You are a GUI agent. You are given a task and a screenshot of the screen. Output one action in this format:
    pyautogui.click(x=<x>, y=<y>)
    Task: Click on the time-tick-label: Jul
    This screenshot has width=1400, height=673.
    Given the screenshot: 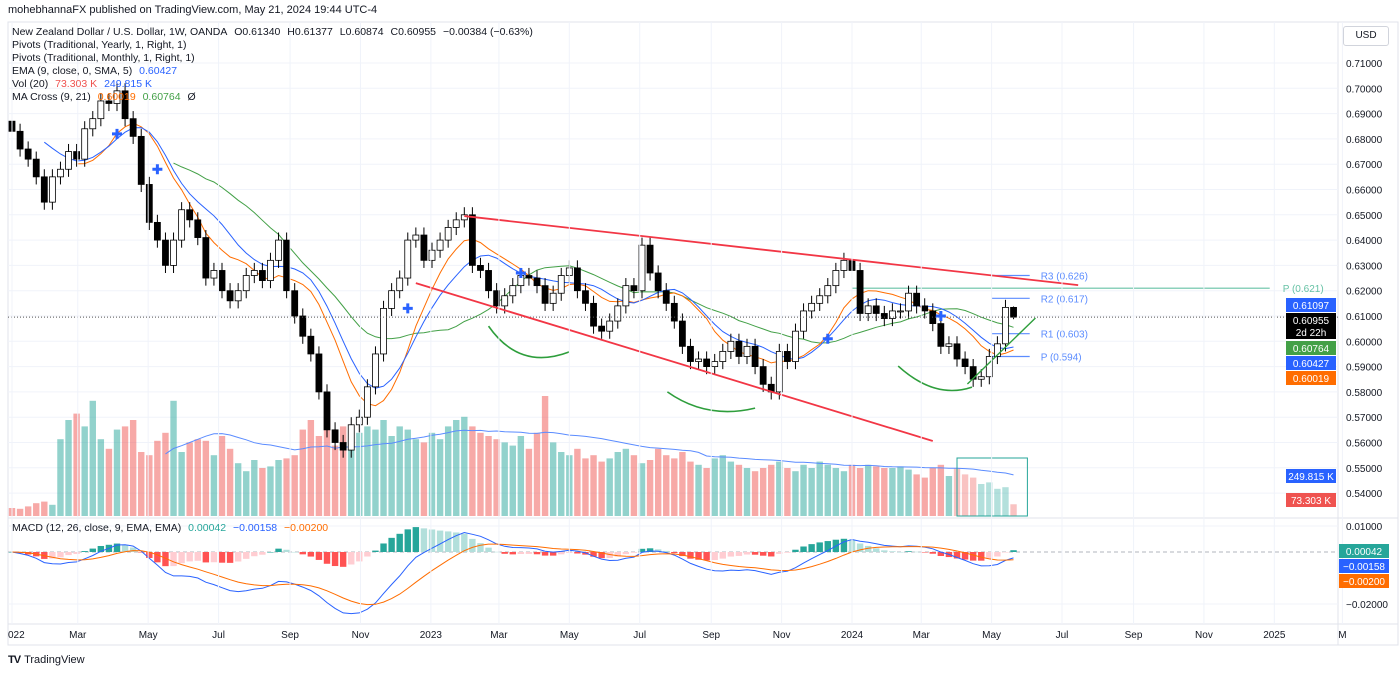 What is the action you would take?
    pyautogui.click(x=639, y=635)
    